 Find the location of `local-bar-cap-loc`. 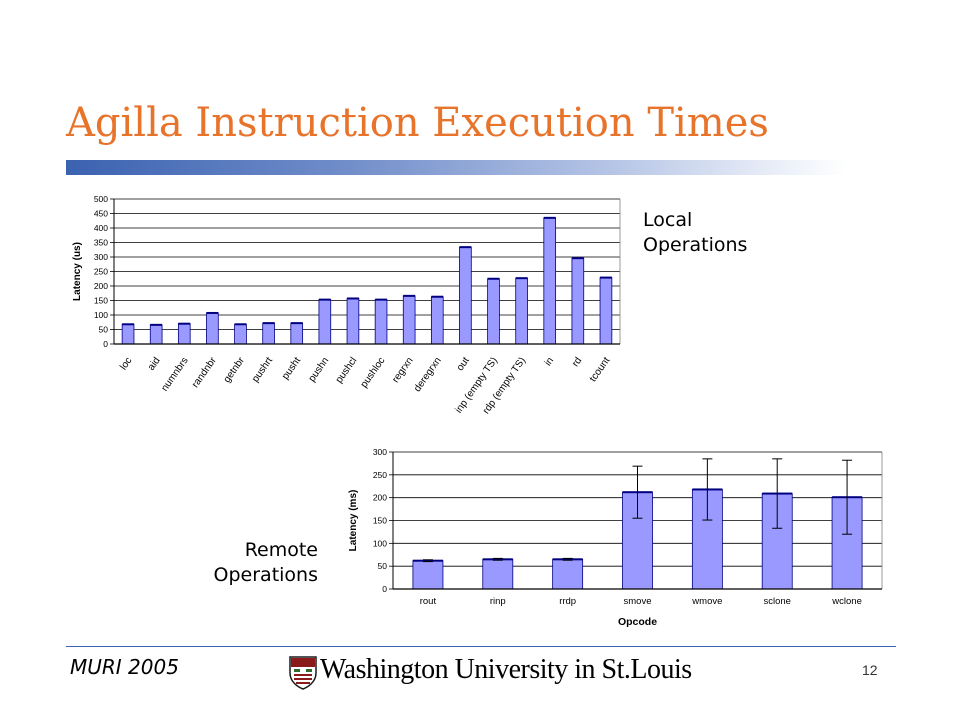

local-bar-cap-loc is located at coordinates (128, 324).